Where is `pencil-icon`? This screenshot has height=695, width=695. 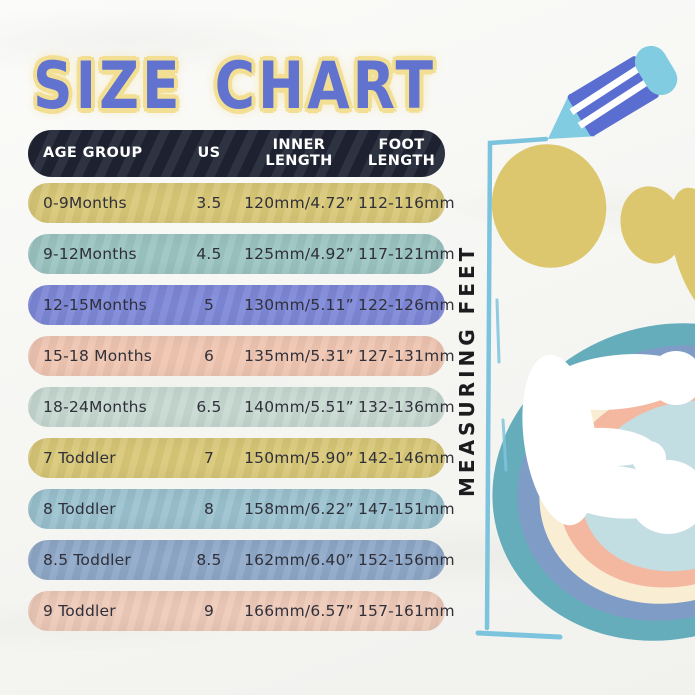
pencil-icon is located at coordinates (612, 92).